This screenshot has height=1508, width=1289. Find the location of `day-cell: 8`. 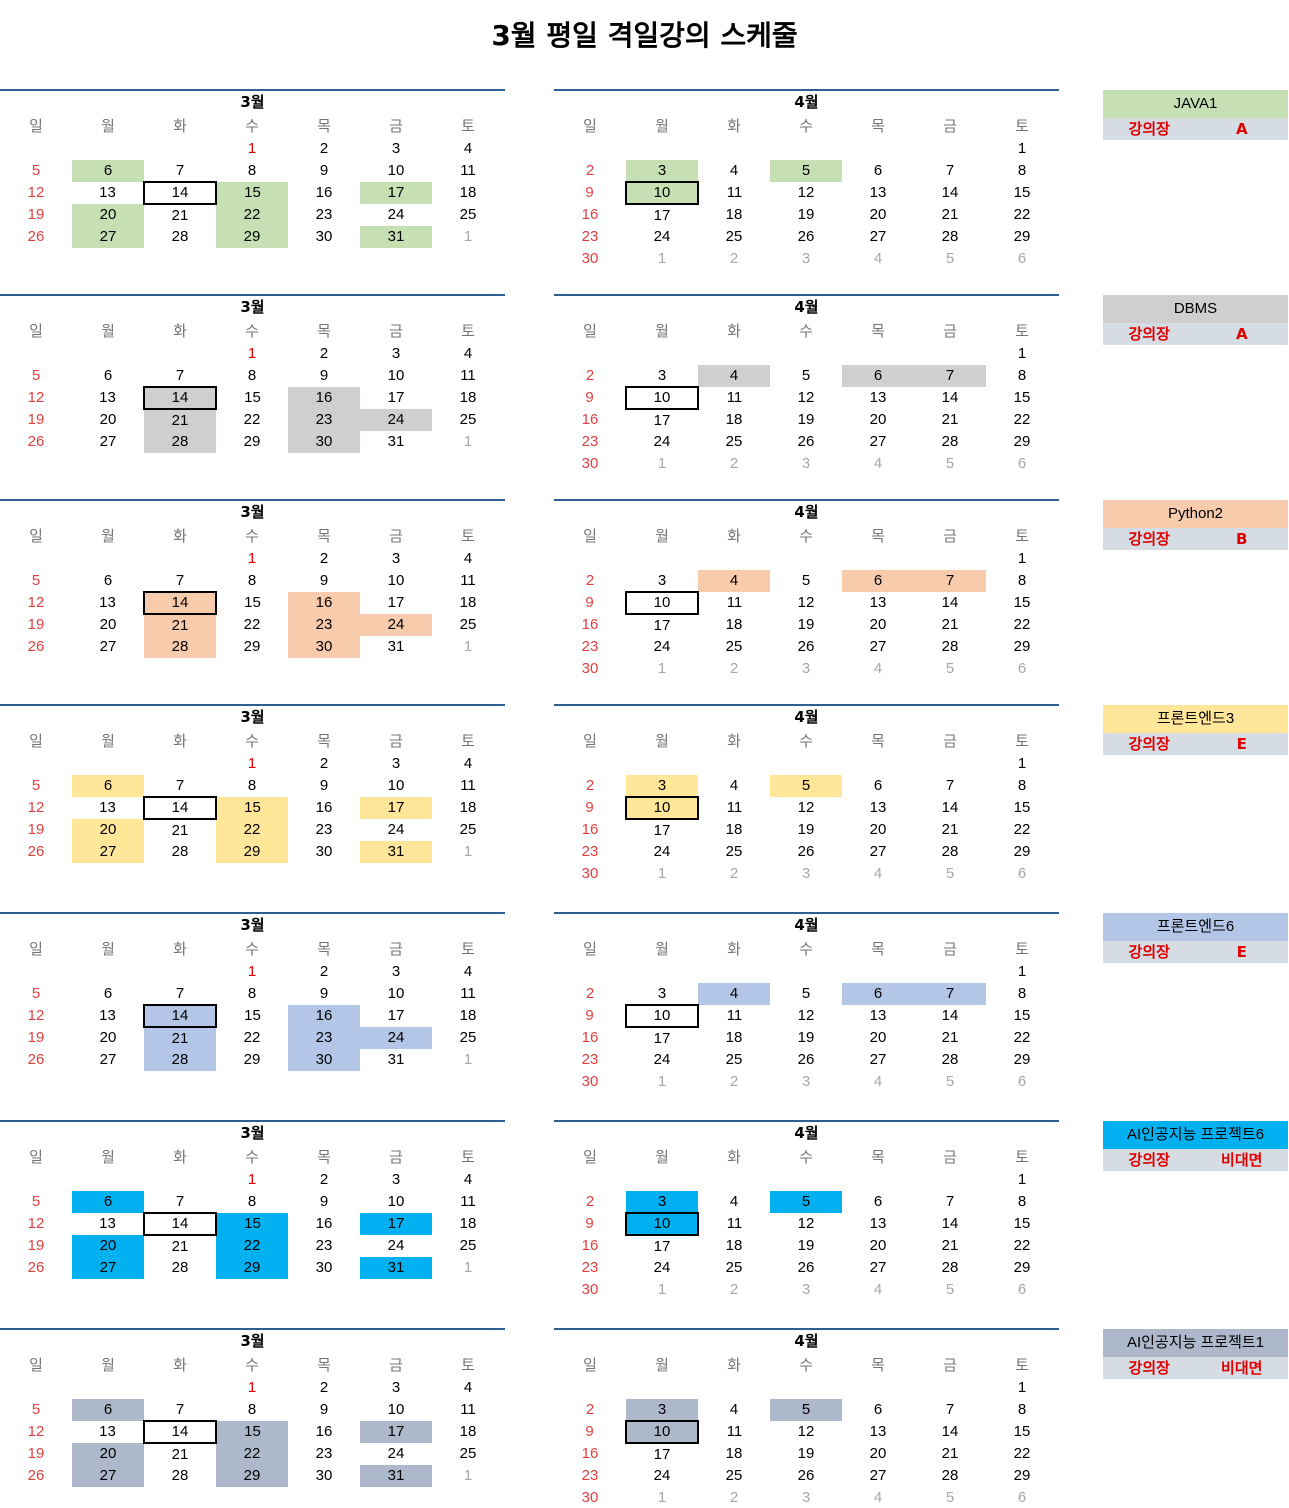

day-cell: 8 is located at coordinates (252, 993).